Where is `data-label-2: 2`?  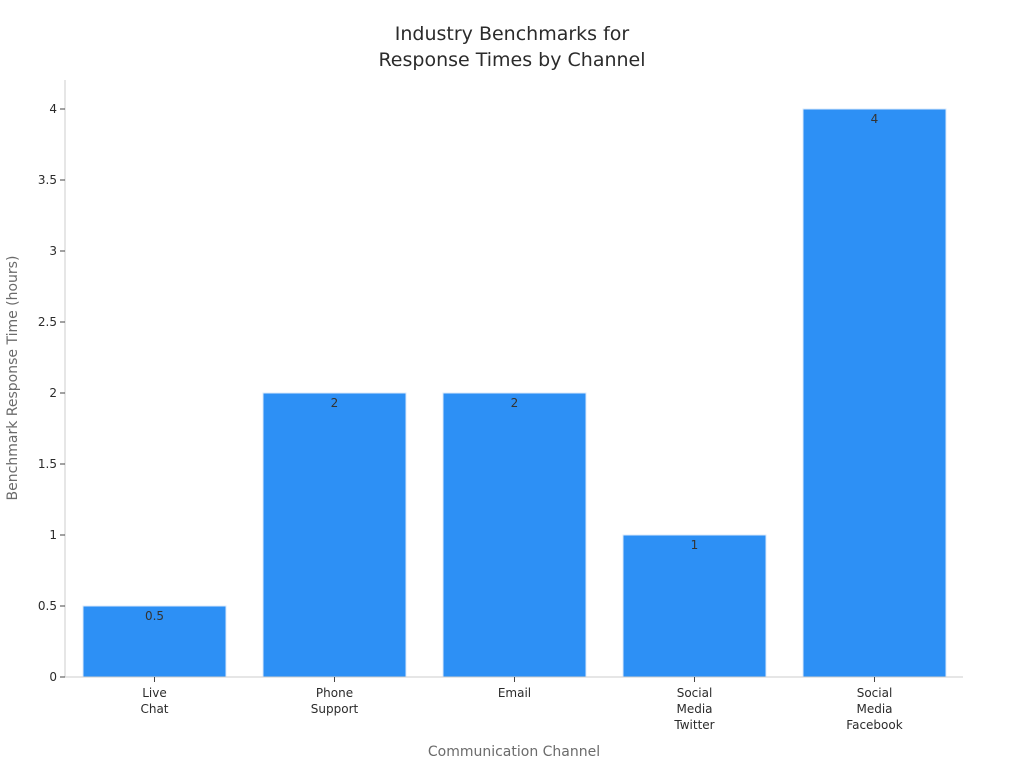
data-label-2: 2 is located at coordinates (515, 403).